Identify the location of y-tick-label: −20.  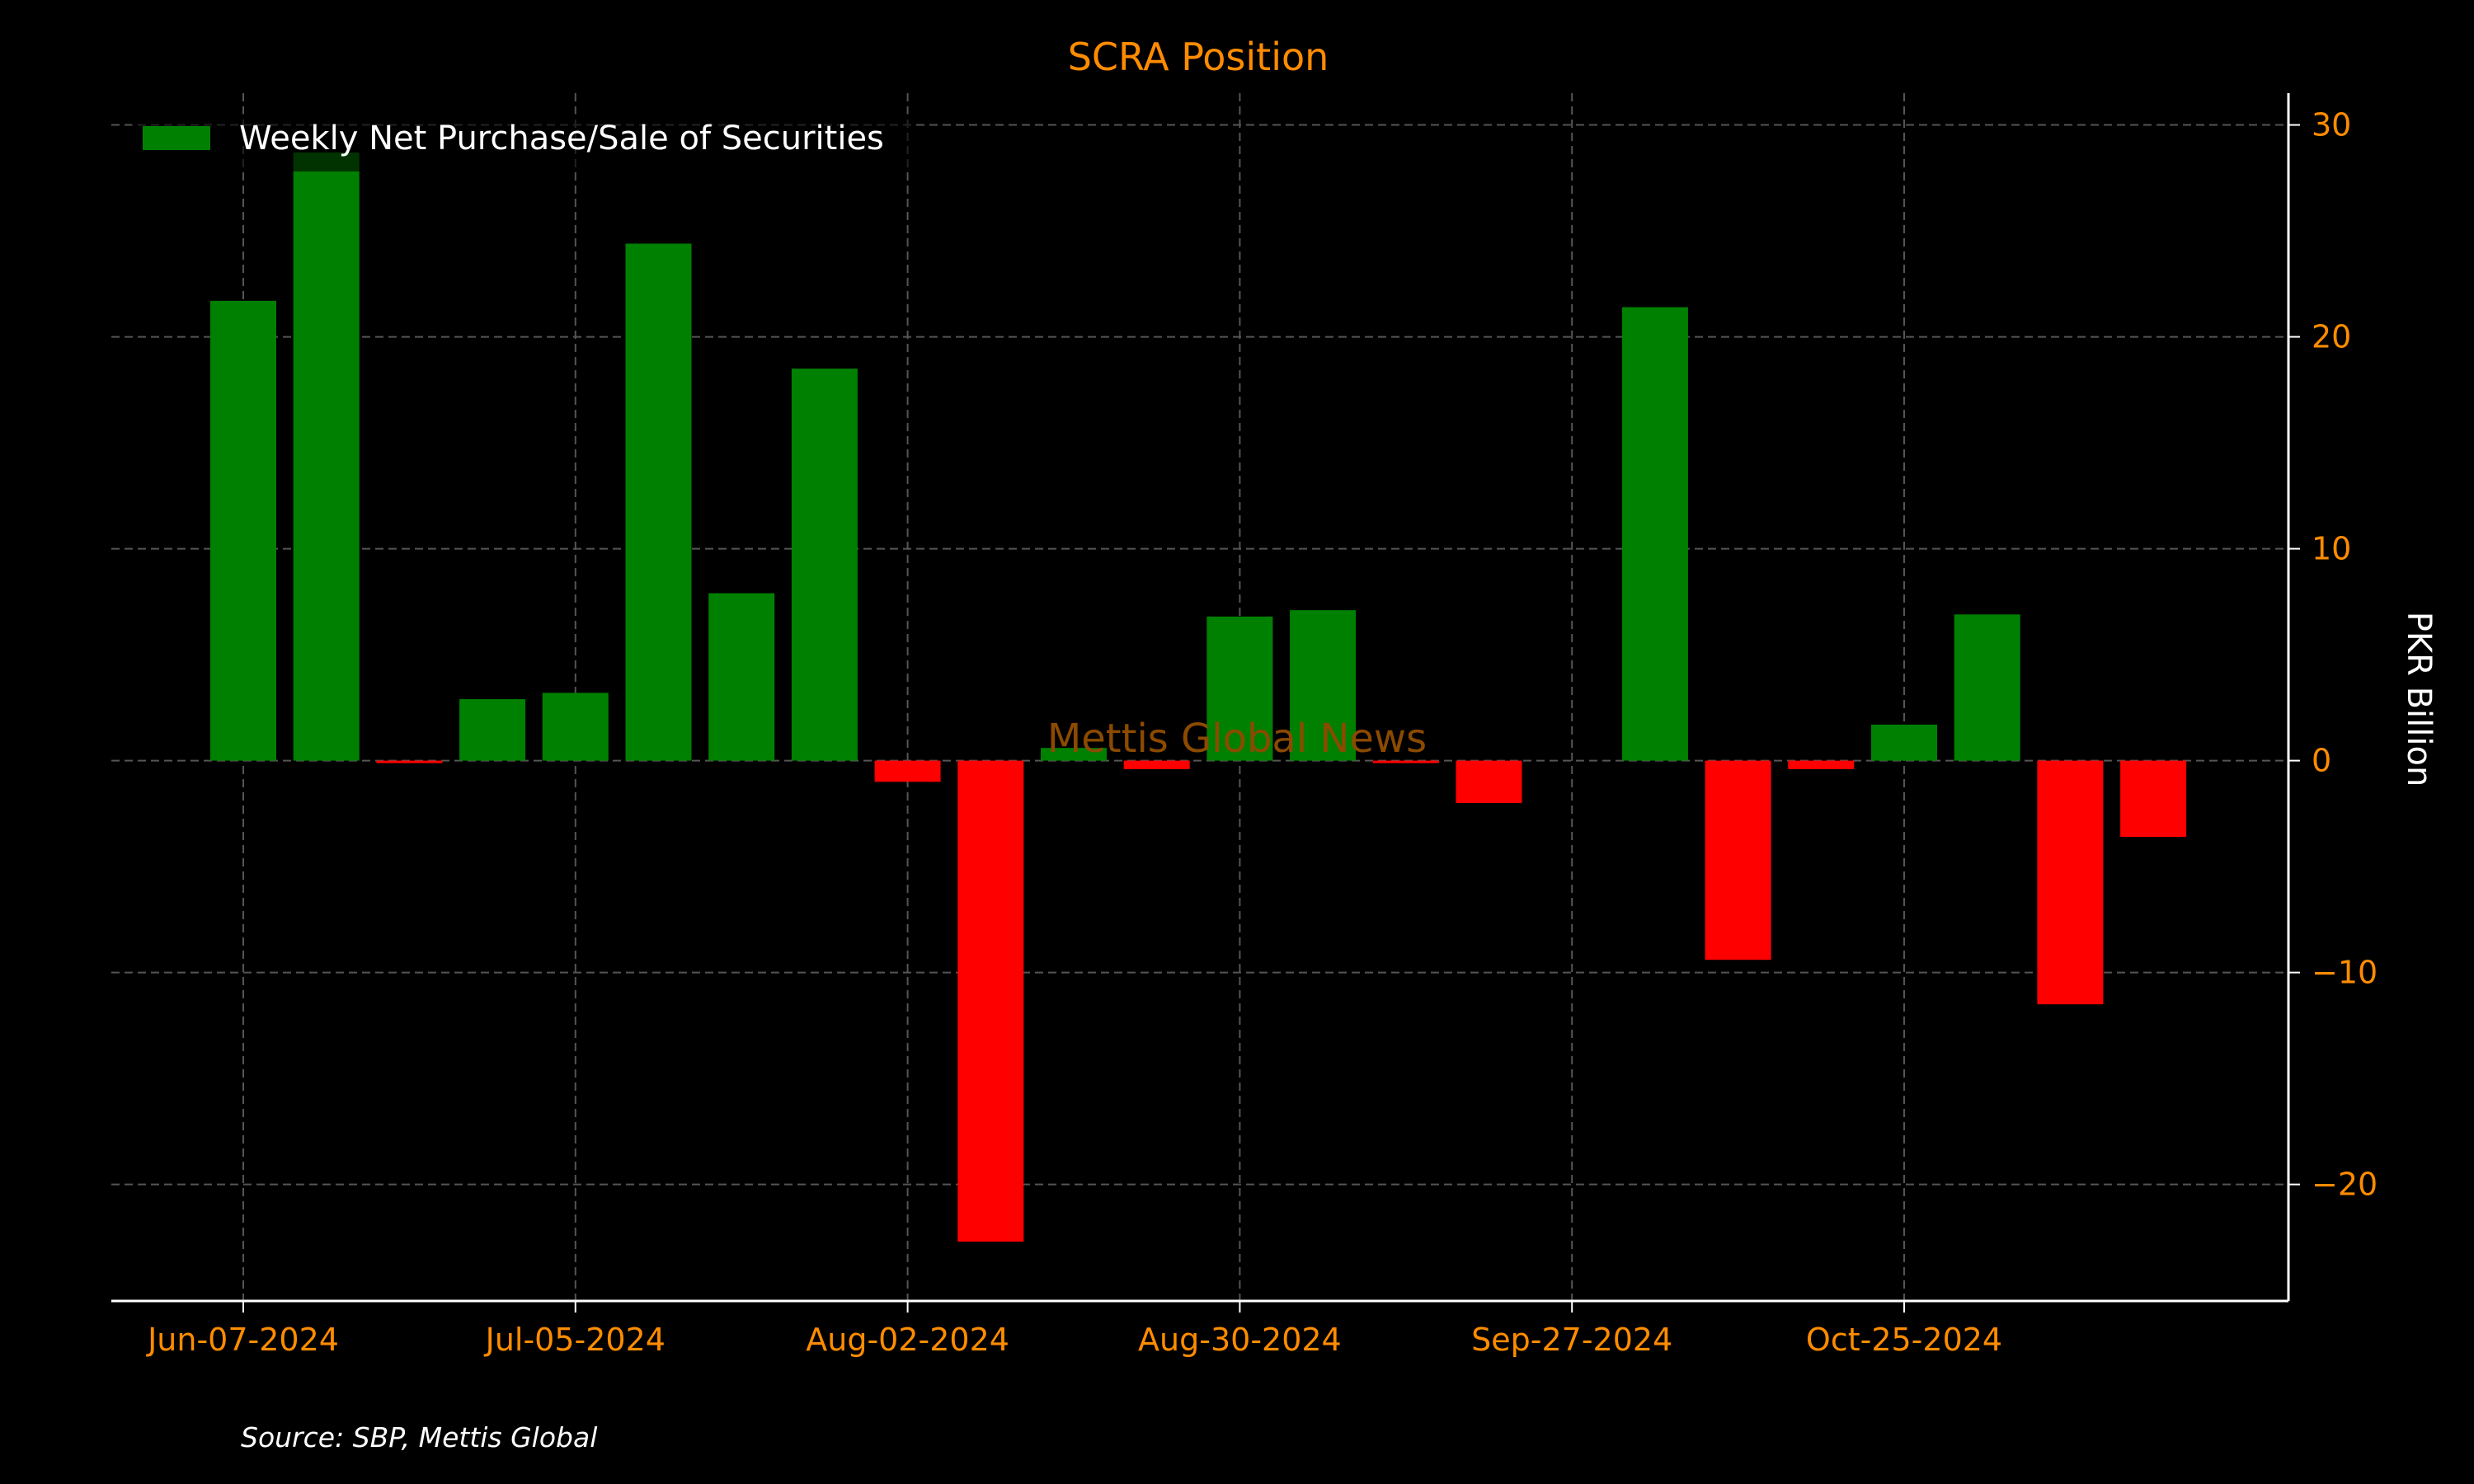
(2345, 1185).